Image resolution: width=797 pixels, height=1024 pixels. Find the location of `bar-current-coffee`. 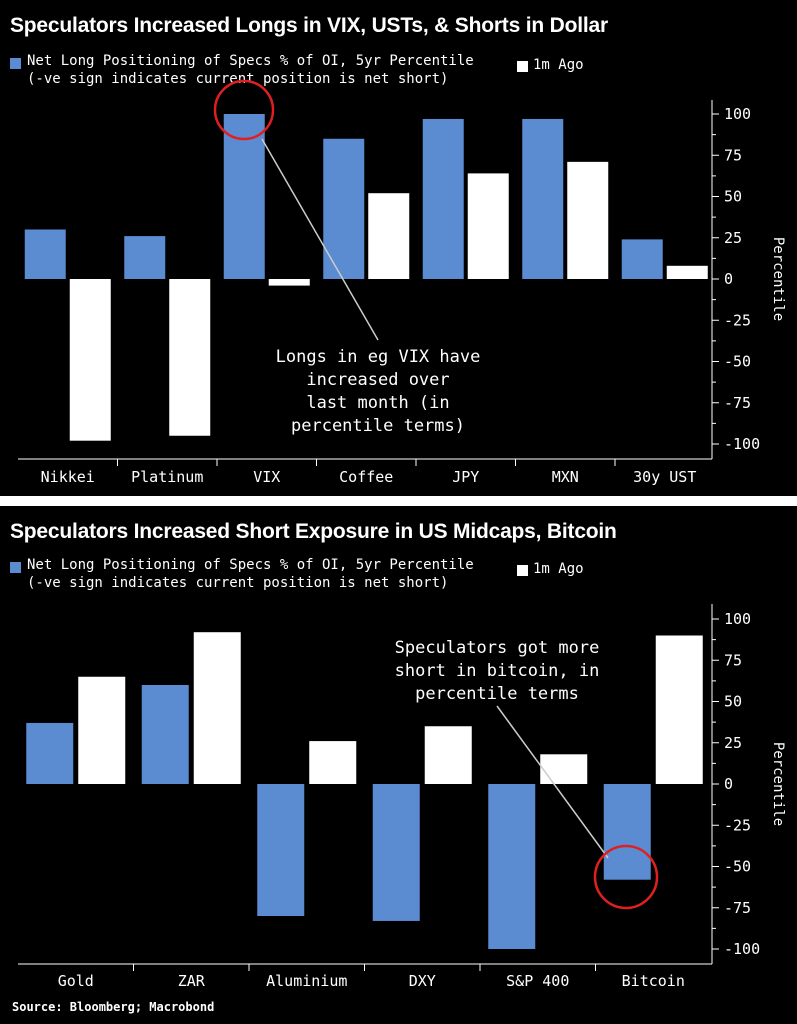

bar-current-coffee is located at coordinates (344, 208).